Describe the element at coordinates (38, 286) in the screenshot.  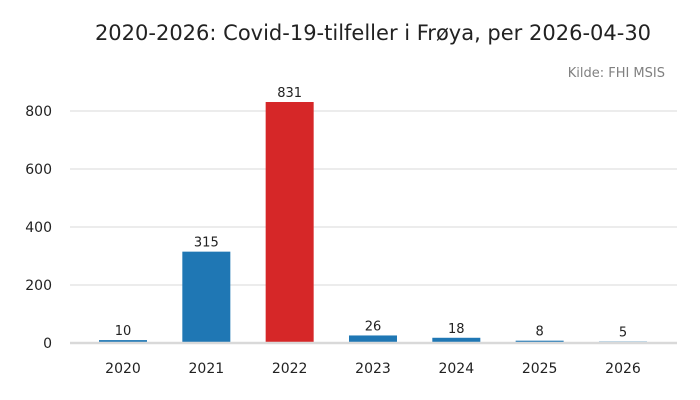
I see `y-tick-label-200: 200` at that location.